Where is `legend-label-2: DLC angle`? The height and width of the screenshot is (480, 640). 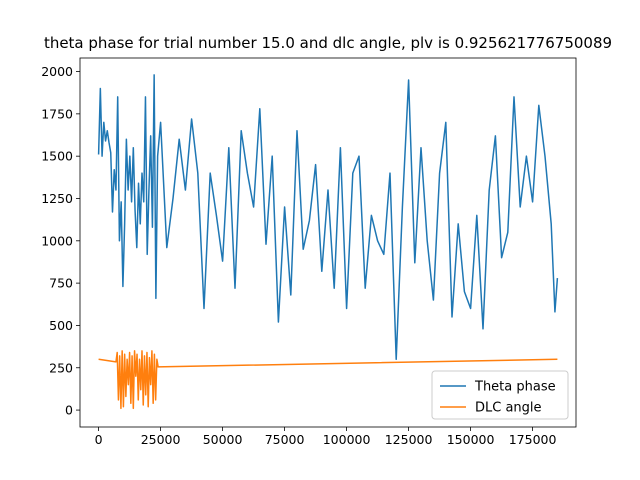 legend-label-2: DLC angle is located at coordinates (508, 408).